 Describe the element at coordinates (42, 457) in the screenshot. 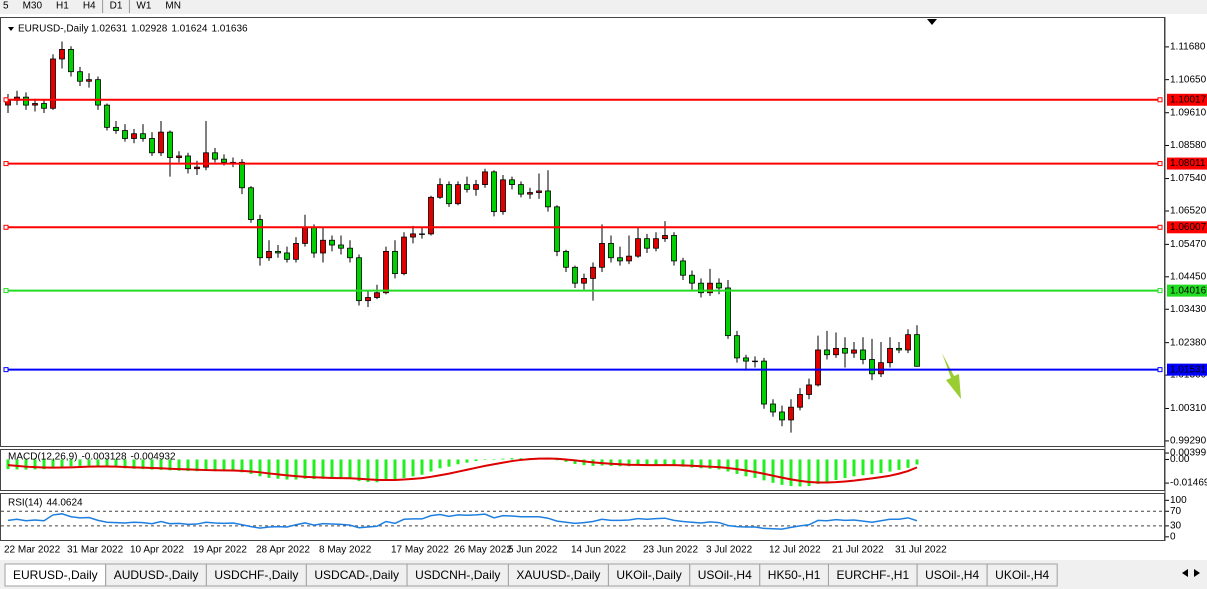

I see `indicator-label: MACD(12,26,9)` at that location.